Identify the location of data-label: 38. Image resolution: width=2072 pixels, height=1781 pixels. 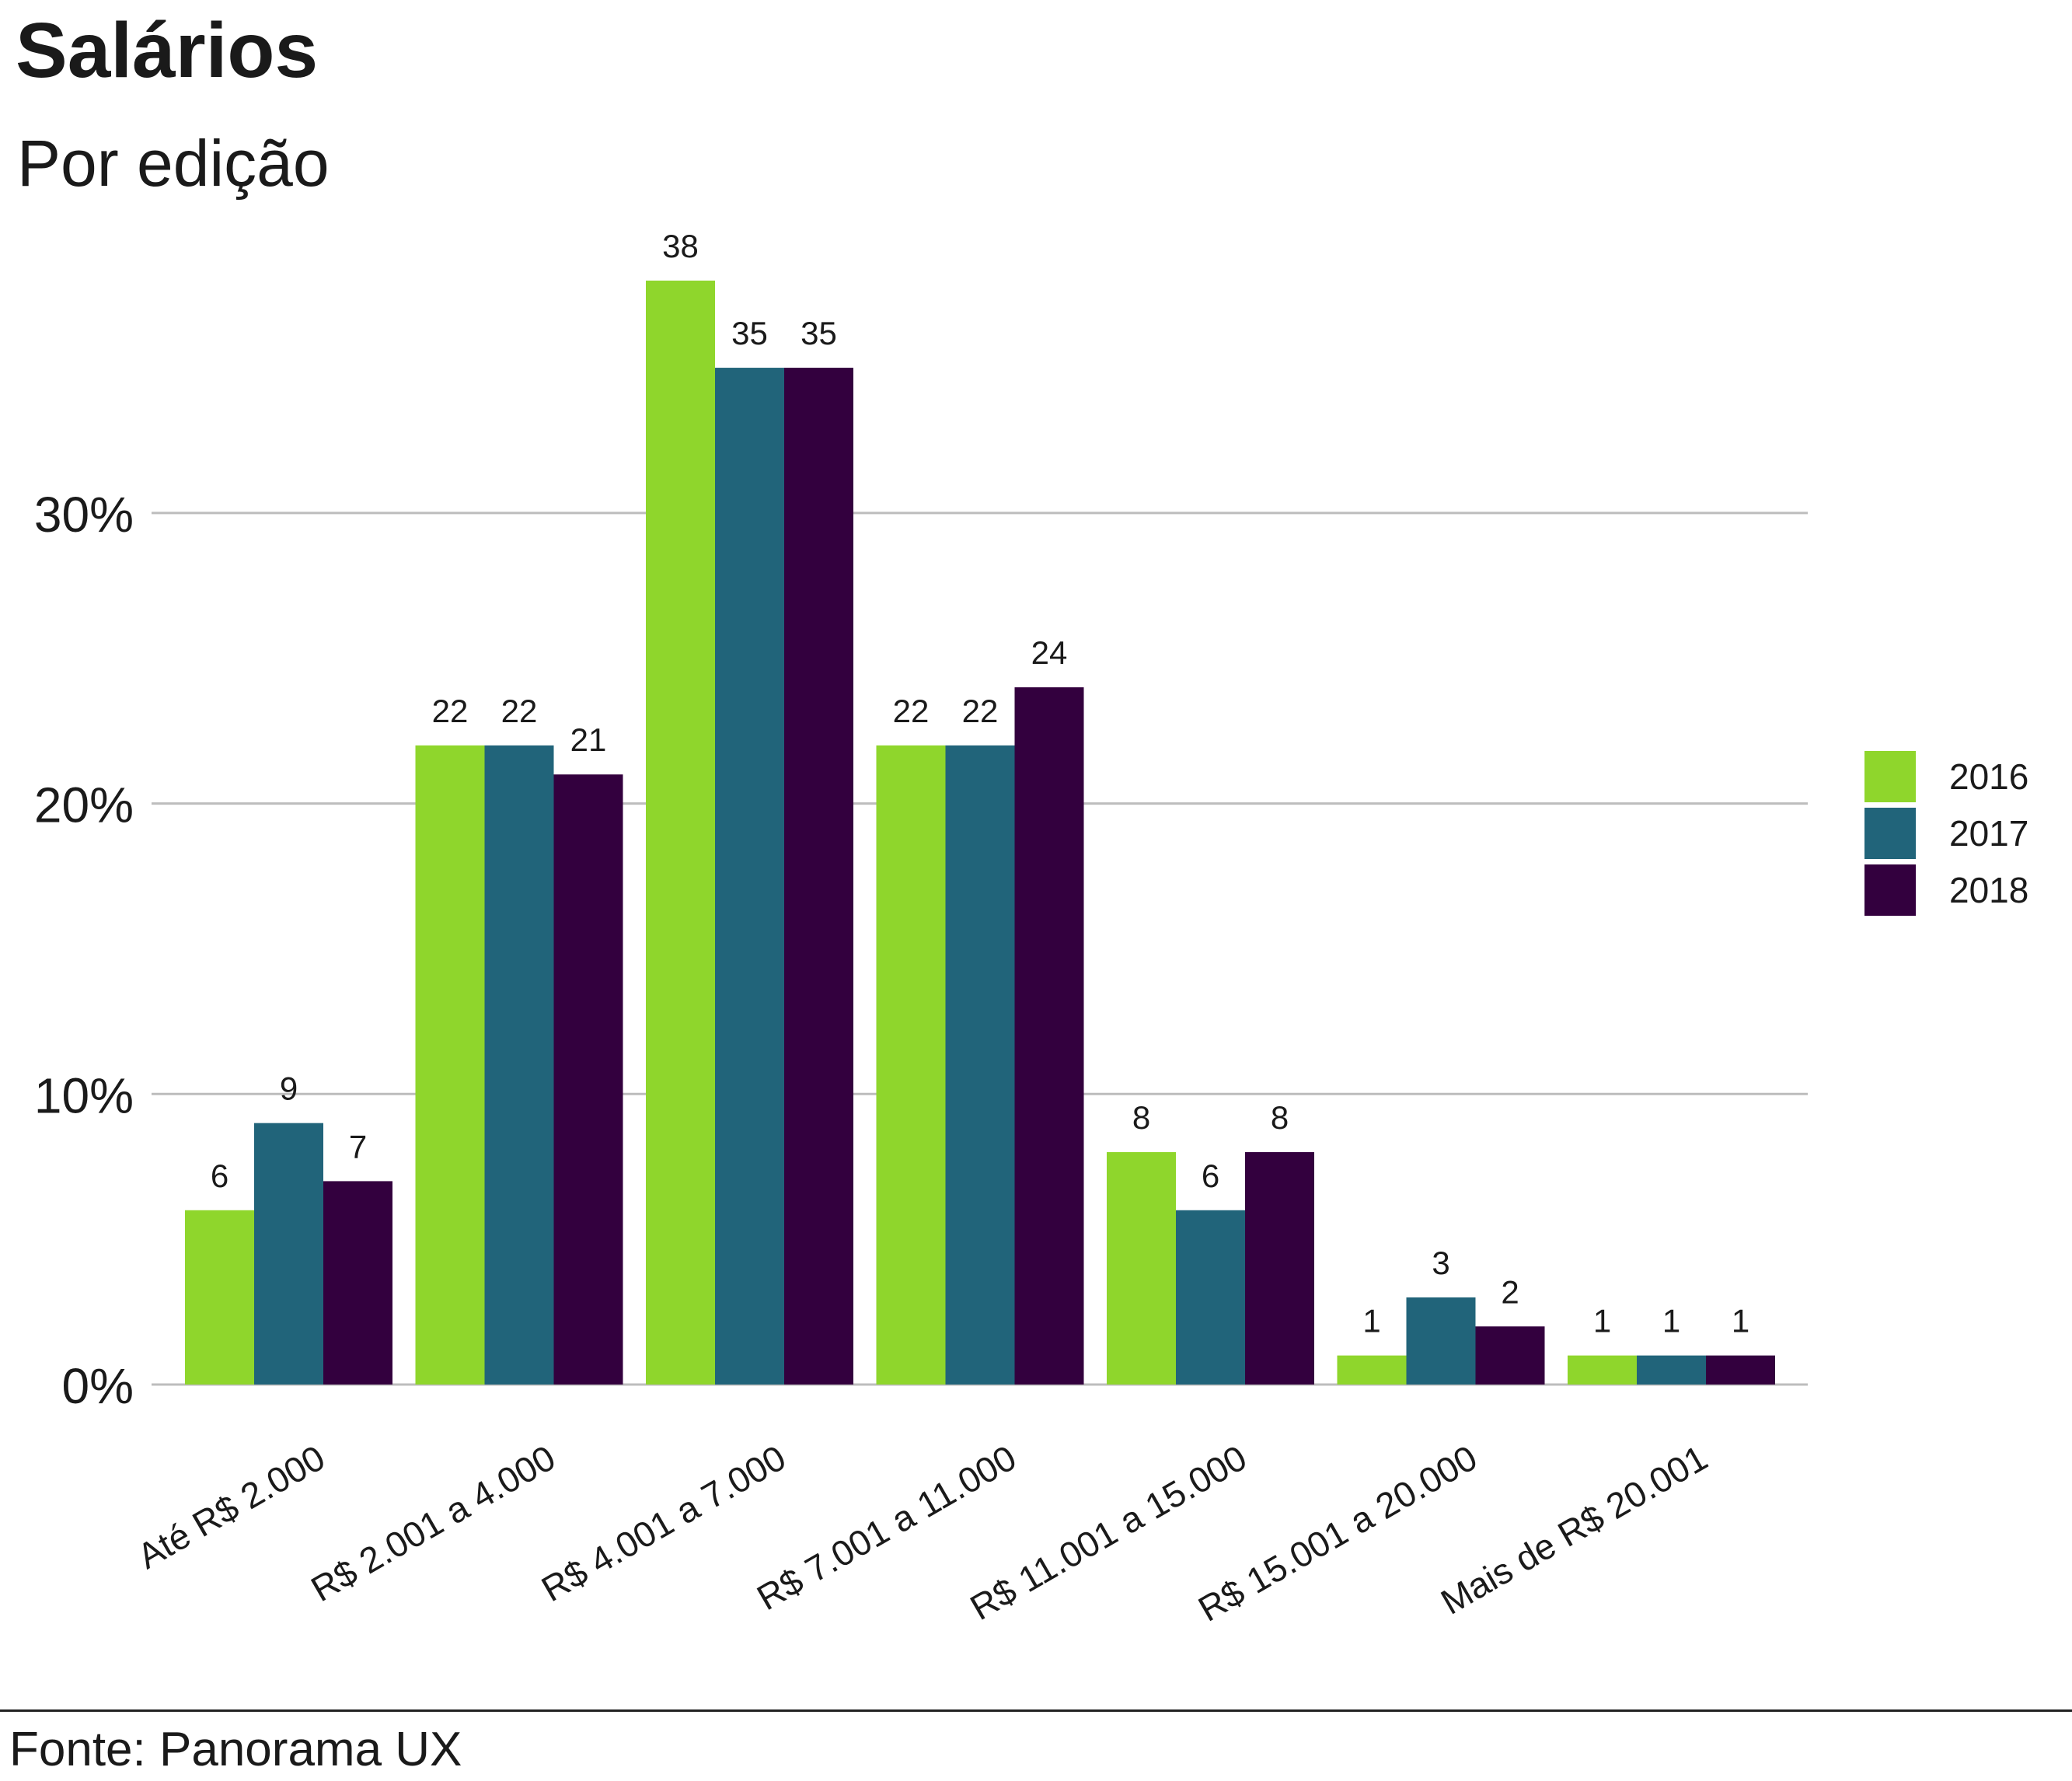
(680, 246).